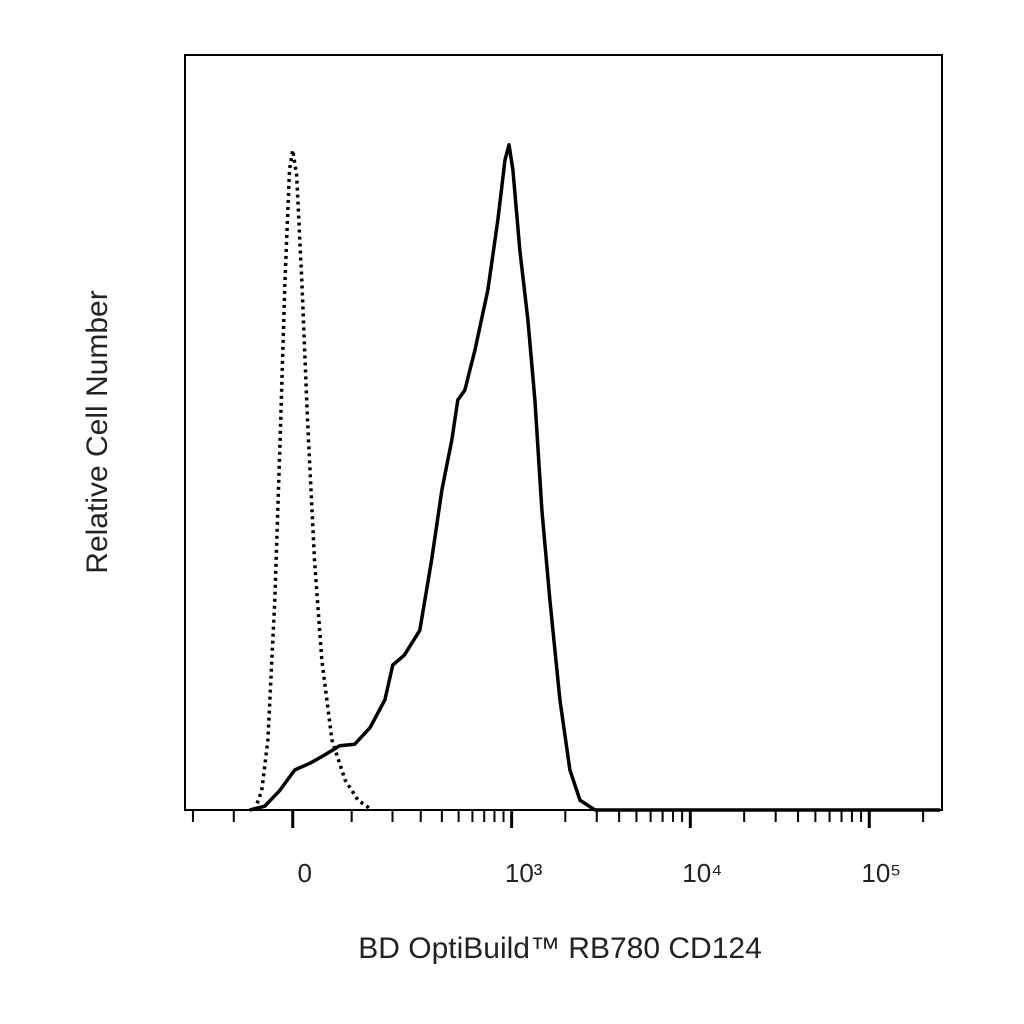 This screenshot has height=1024, width=1024. Describe the element at coordinates (97, 431) in the screenshot. I see `y-axis-label: Relative Cell Number` at that location.